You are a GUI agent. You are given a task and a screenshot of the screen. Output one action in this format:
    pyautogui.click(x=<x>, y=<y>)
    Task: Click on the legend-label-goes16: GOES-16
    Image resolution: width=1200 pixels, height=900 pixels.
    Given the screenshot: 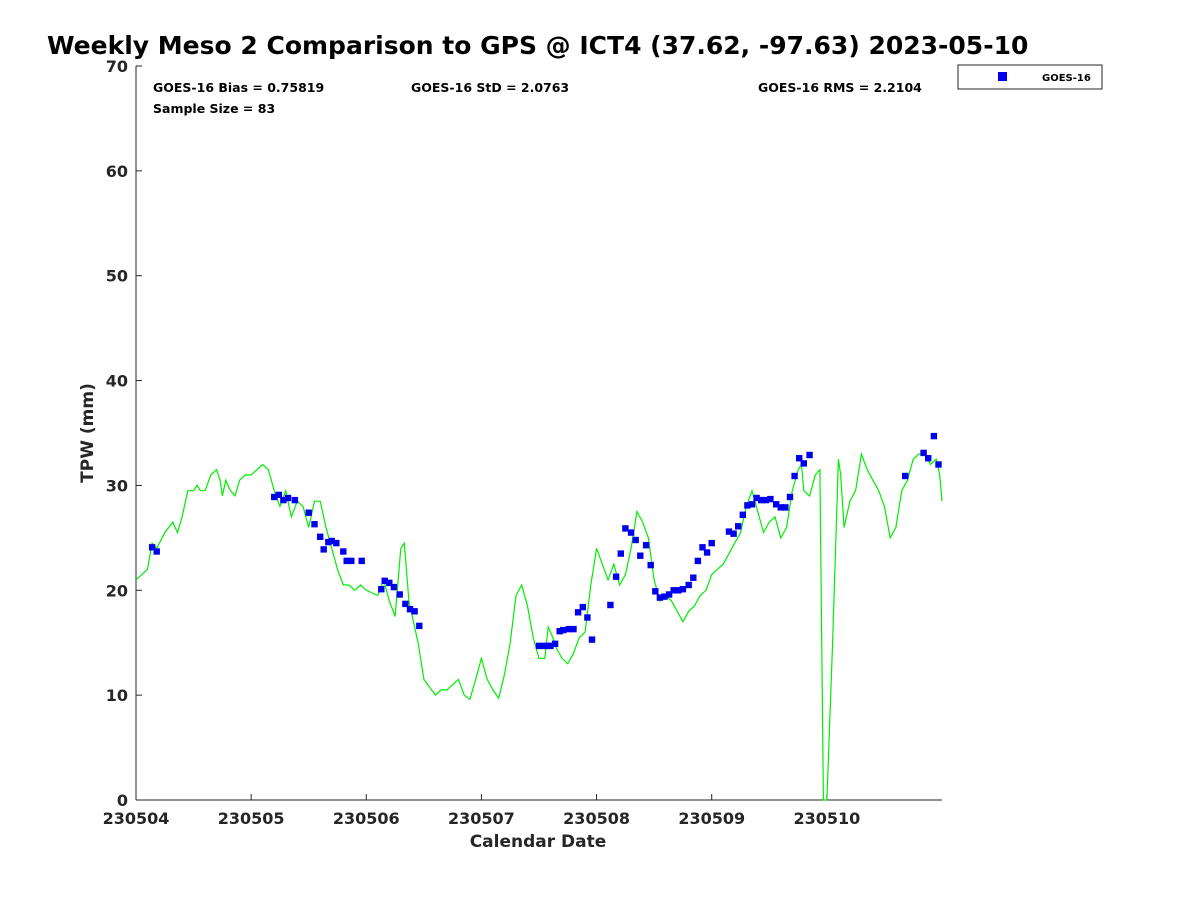 What is the action you would take?
    pyautogui.click(x=1066, y=78)
    